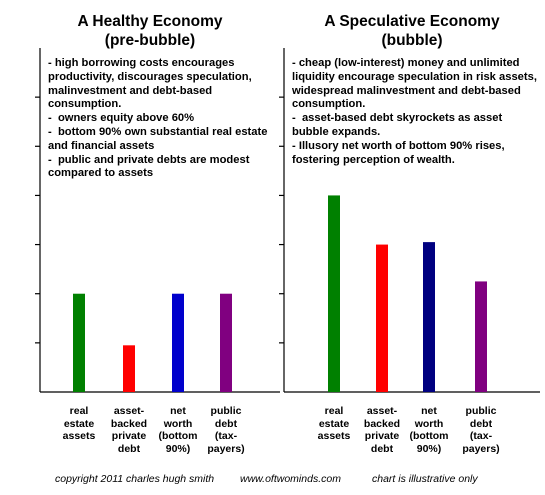 The image size is (545, 495). What do you see at coordinates (382, 430) in the screenshot?
I see `chart-2-category-label: asset-backed private debt` at bounding box center [382, 430].